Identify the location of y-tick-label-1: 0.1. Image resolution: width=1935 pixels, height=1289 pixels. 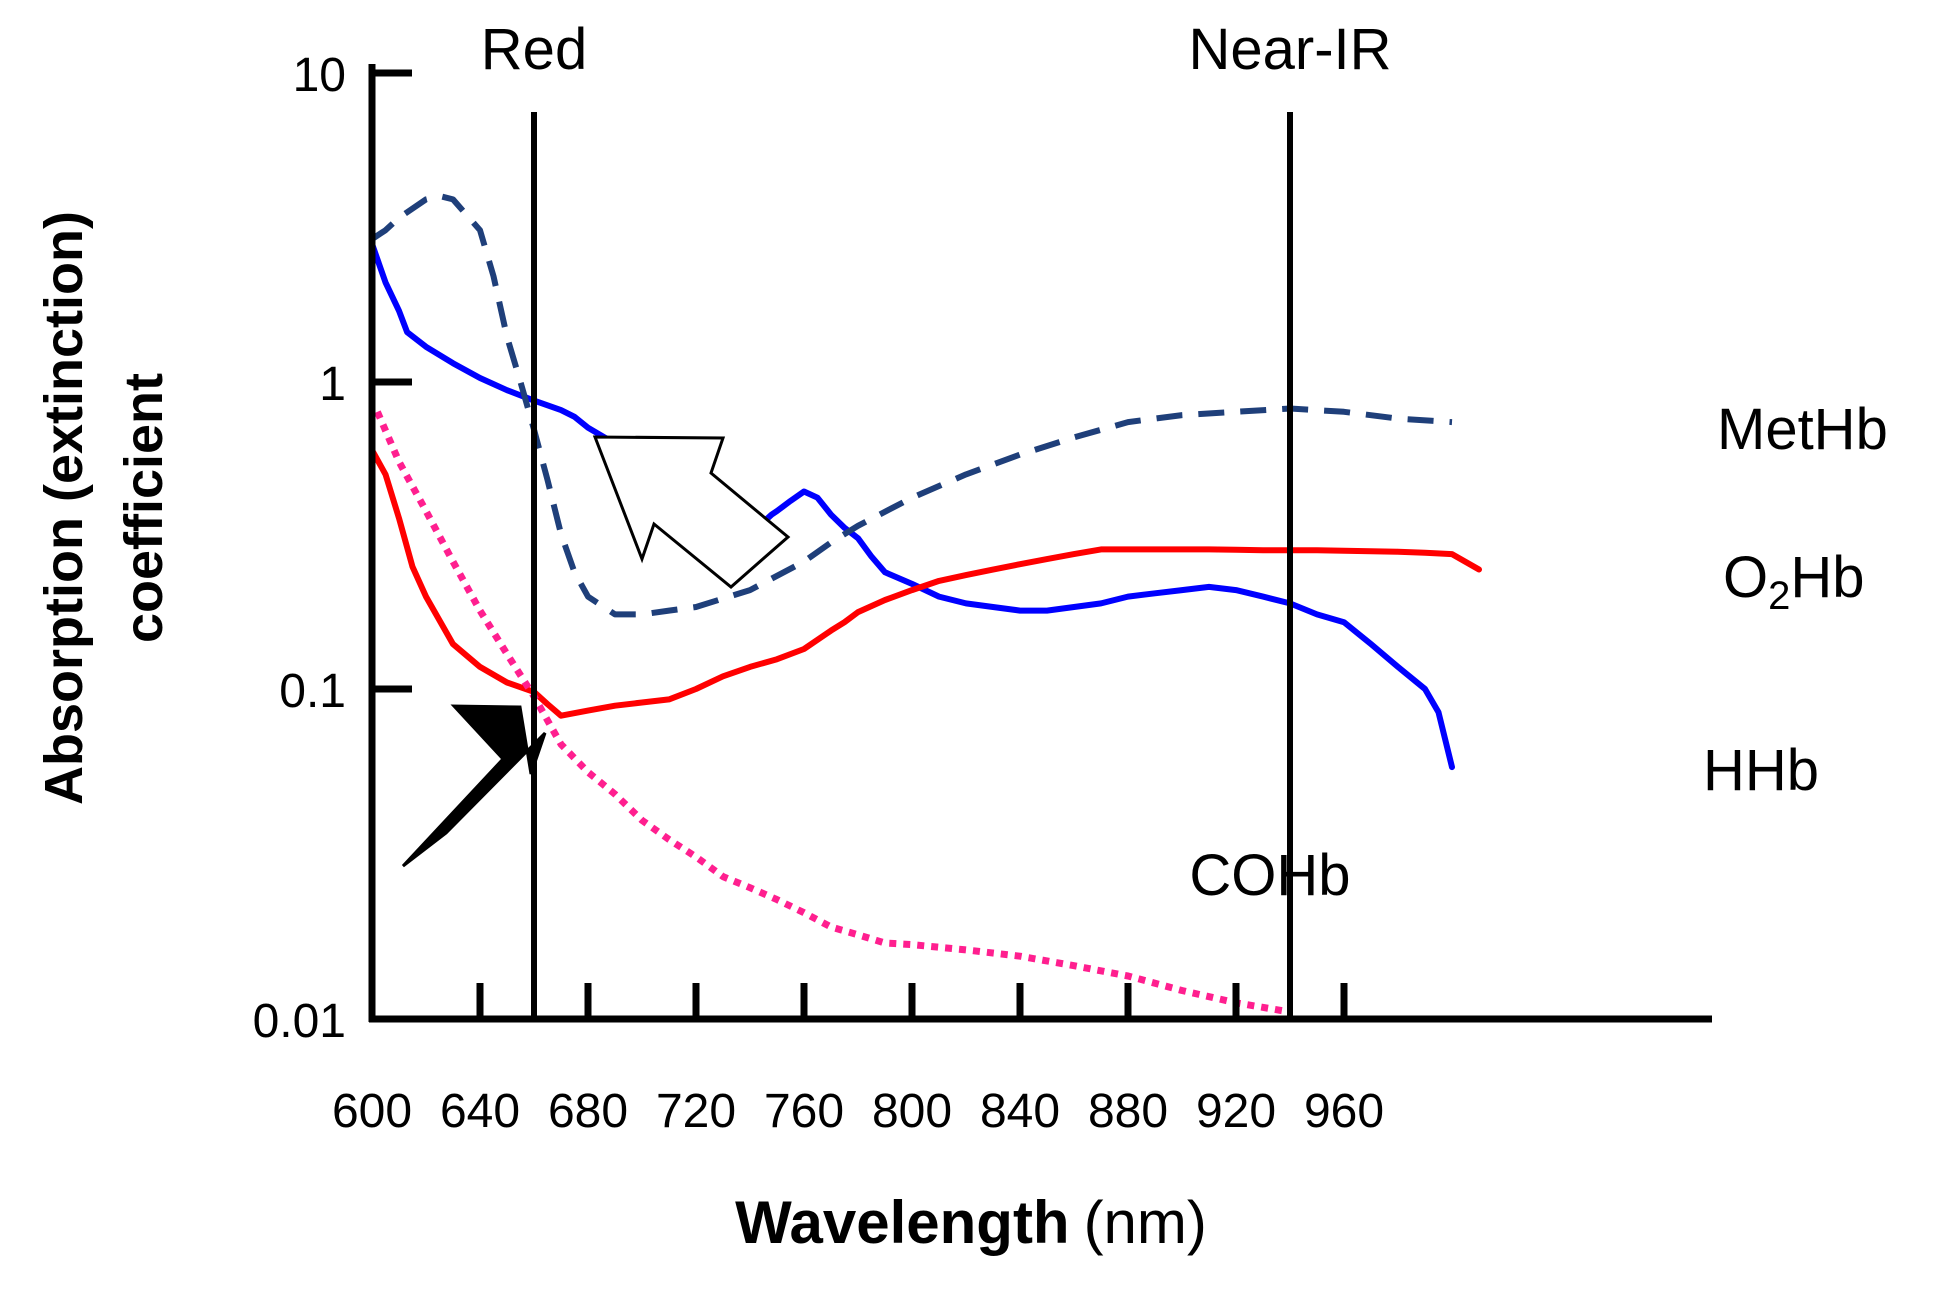
(312, 691).